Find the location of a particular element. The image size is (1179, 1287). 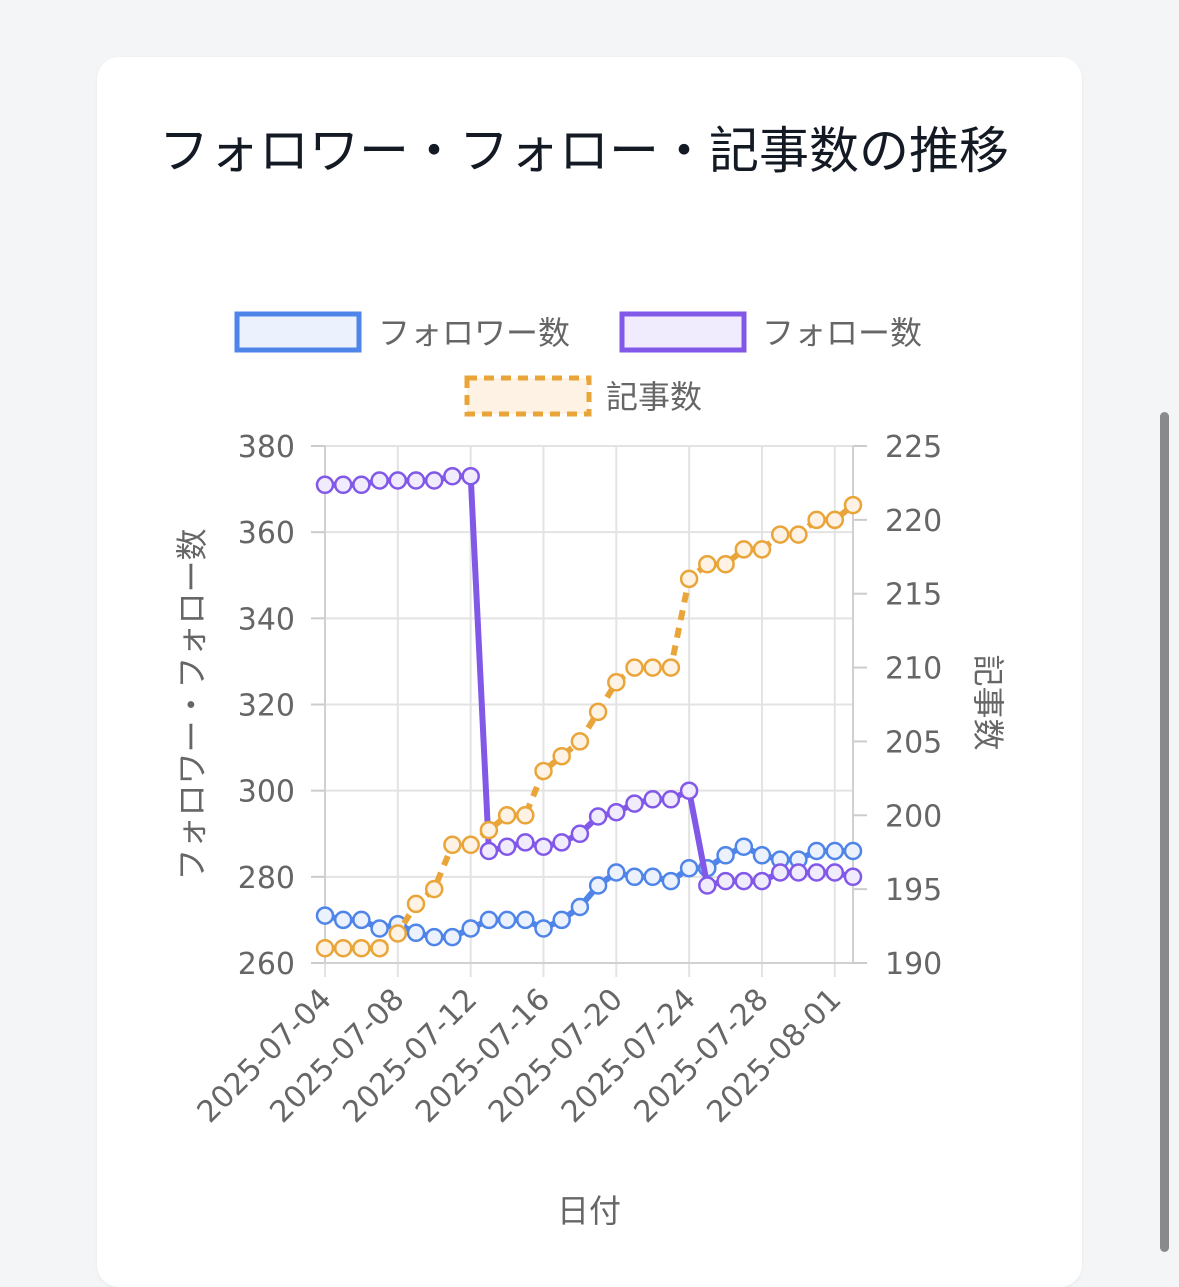

scrollbar is located at coordinates (1164, 832).